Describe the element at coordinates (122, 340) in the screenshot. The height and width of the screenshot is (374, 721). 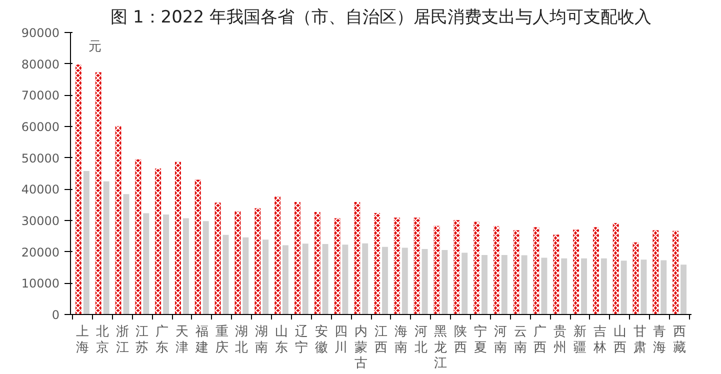
I see `x-tick-label: 浙江` at that location.